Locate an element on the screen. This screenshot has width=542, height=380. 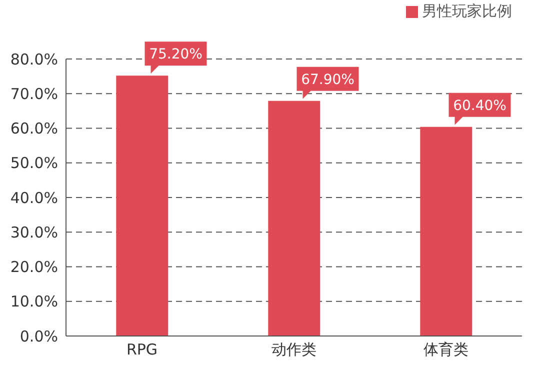
y-tick-label: 60.0% is located at coordinates (34, 129).